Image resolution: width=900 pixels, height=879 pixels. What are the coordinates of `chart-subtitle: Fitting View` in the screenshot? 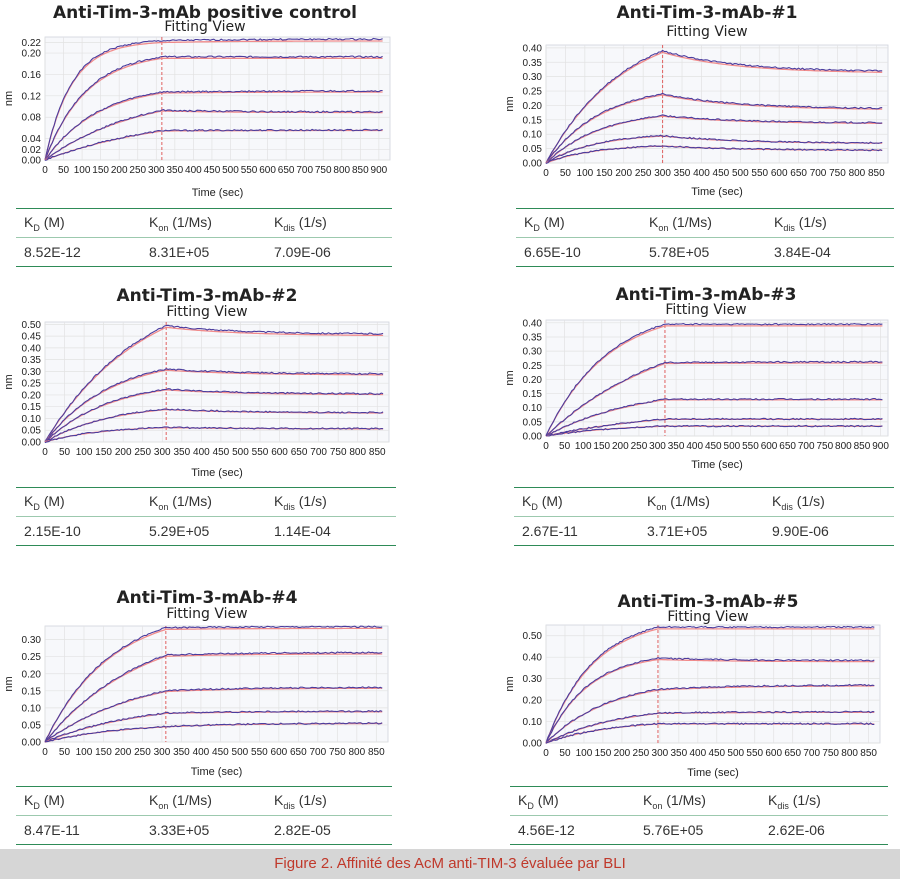 It's located at (705, 310).